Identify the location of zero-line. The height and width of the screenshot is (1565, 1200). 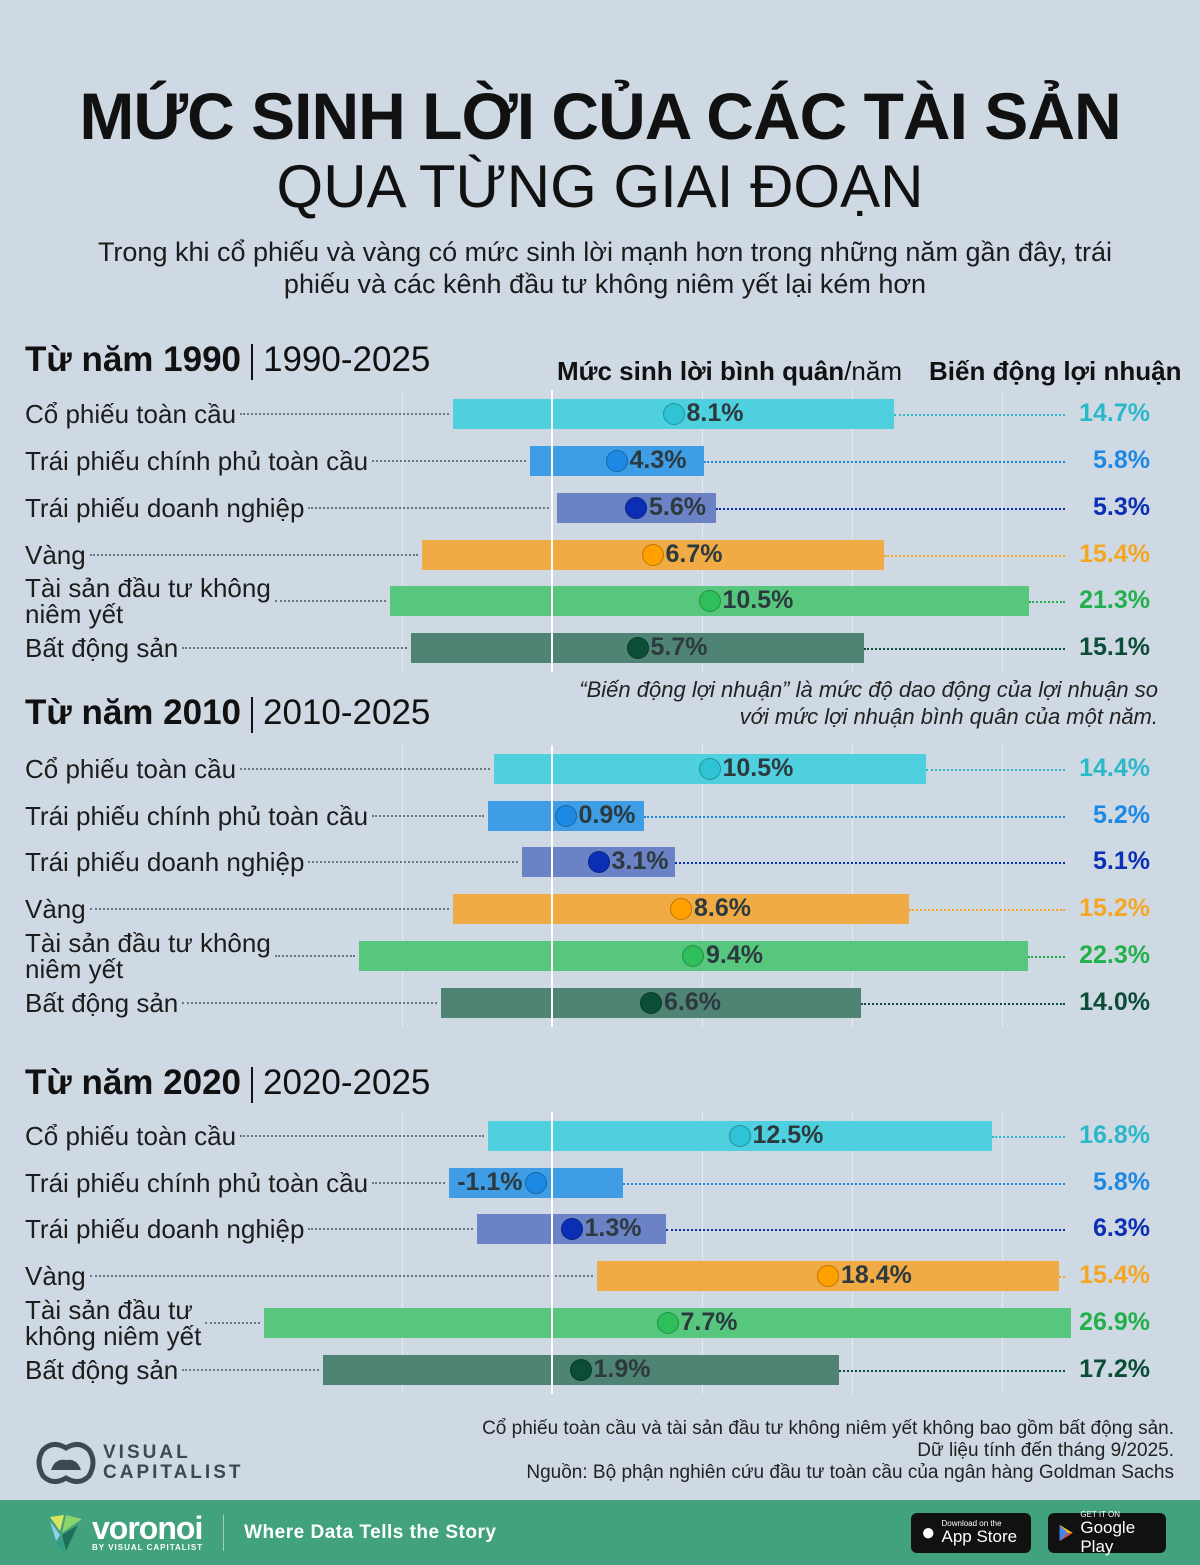
(552, 1253).